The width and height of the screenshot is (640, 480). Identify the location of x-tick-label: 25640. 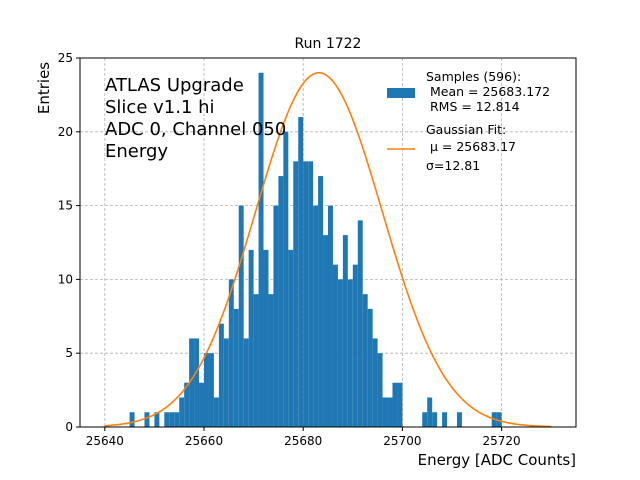
(105, 441).